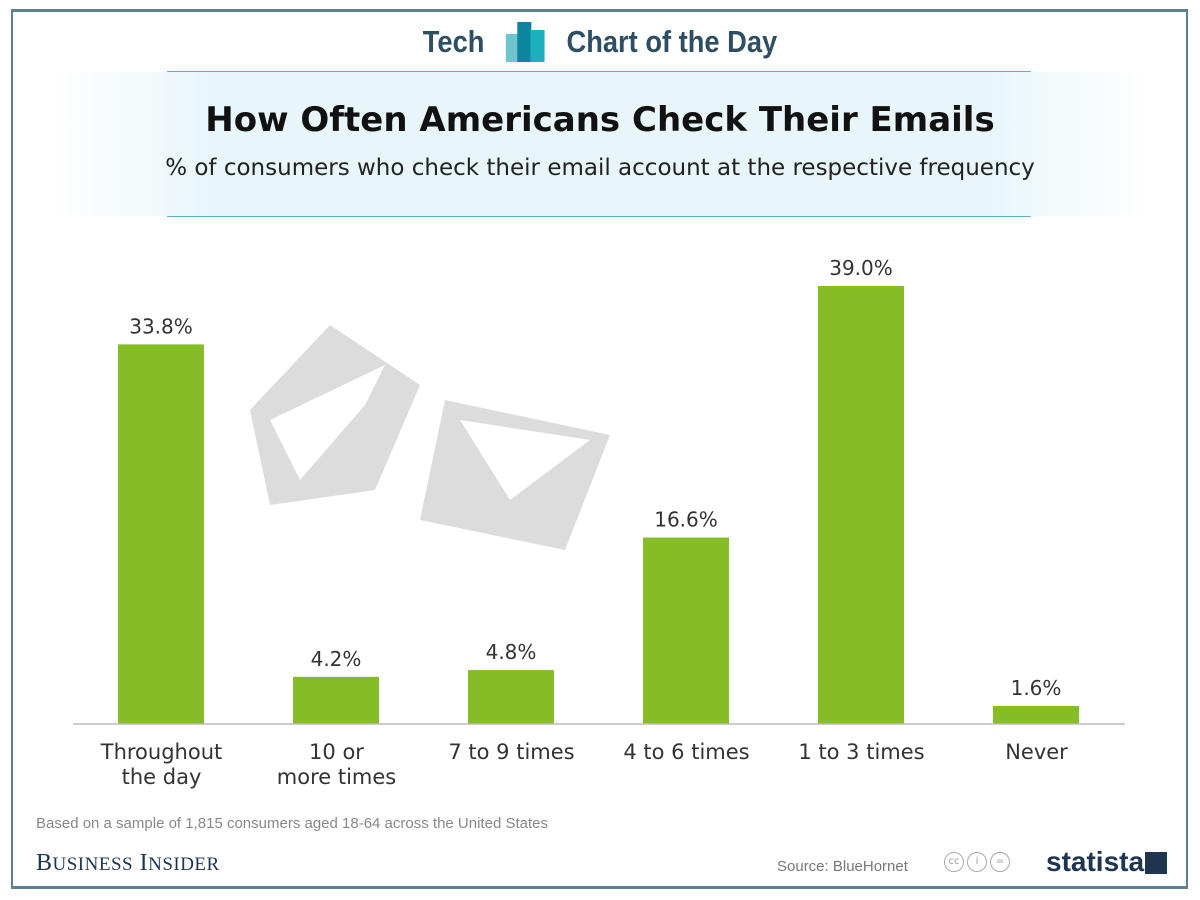  I want to click on creative-commons-icons: cc i =, so click(978, 862).